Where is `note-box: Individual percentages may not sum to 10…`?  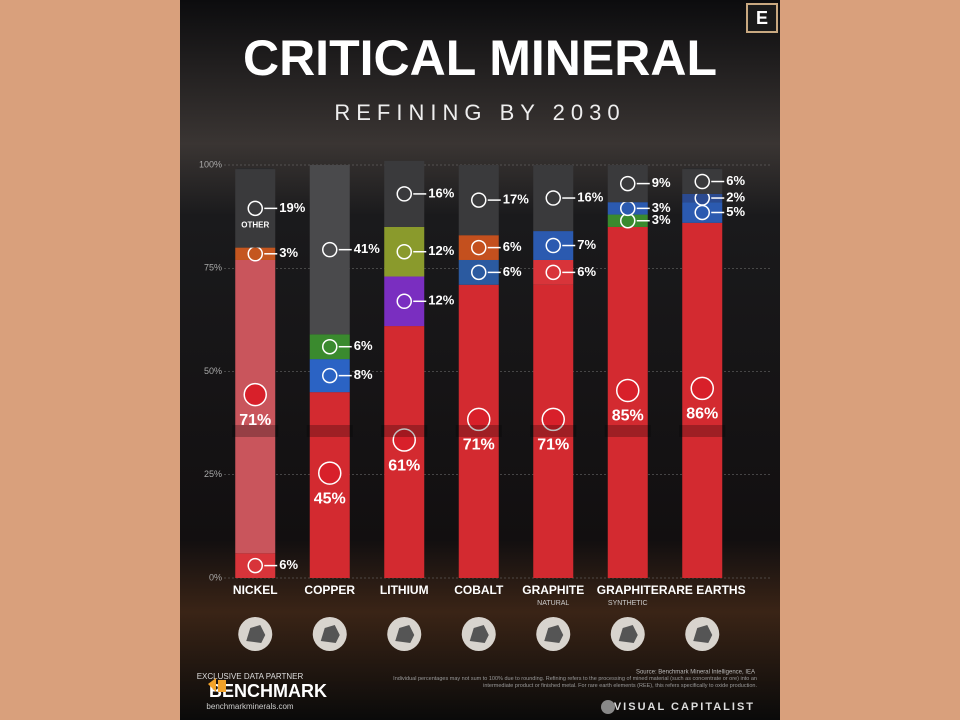 note-box: Individual percentages may not sum to 10… is located at coordinates (575, 683).